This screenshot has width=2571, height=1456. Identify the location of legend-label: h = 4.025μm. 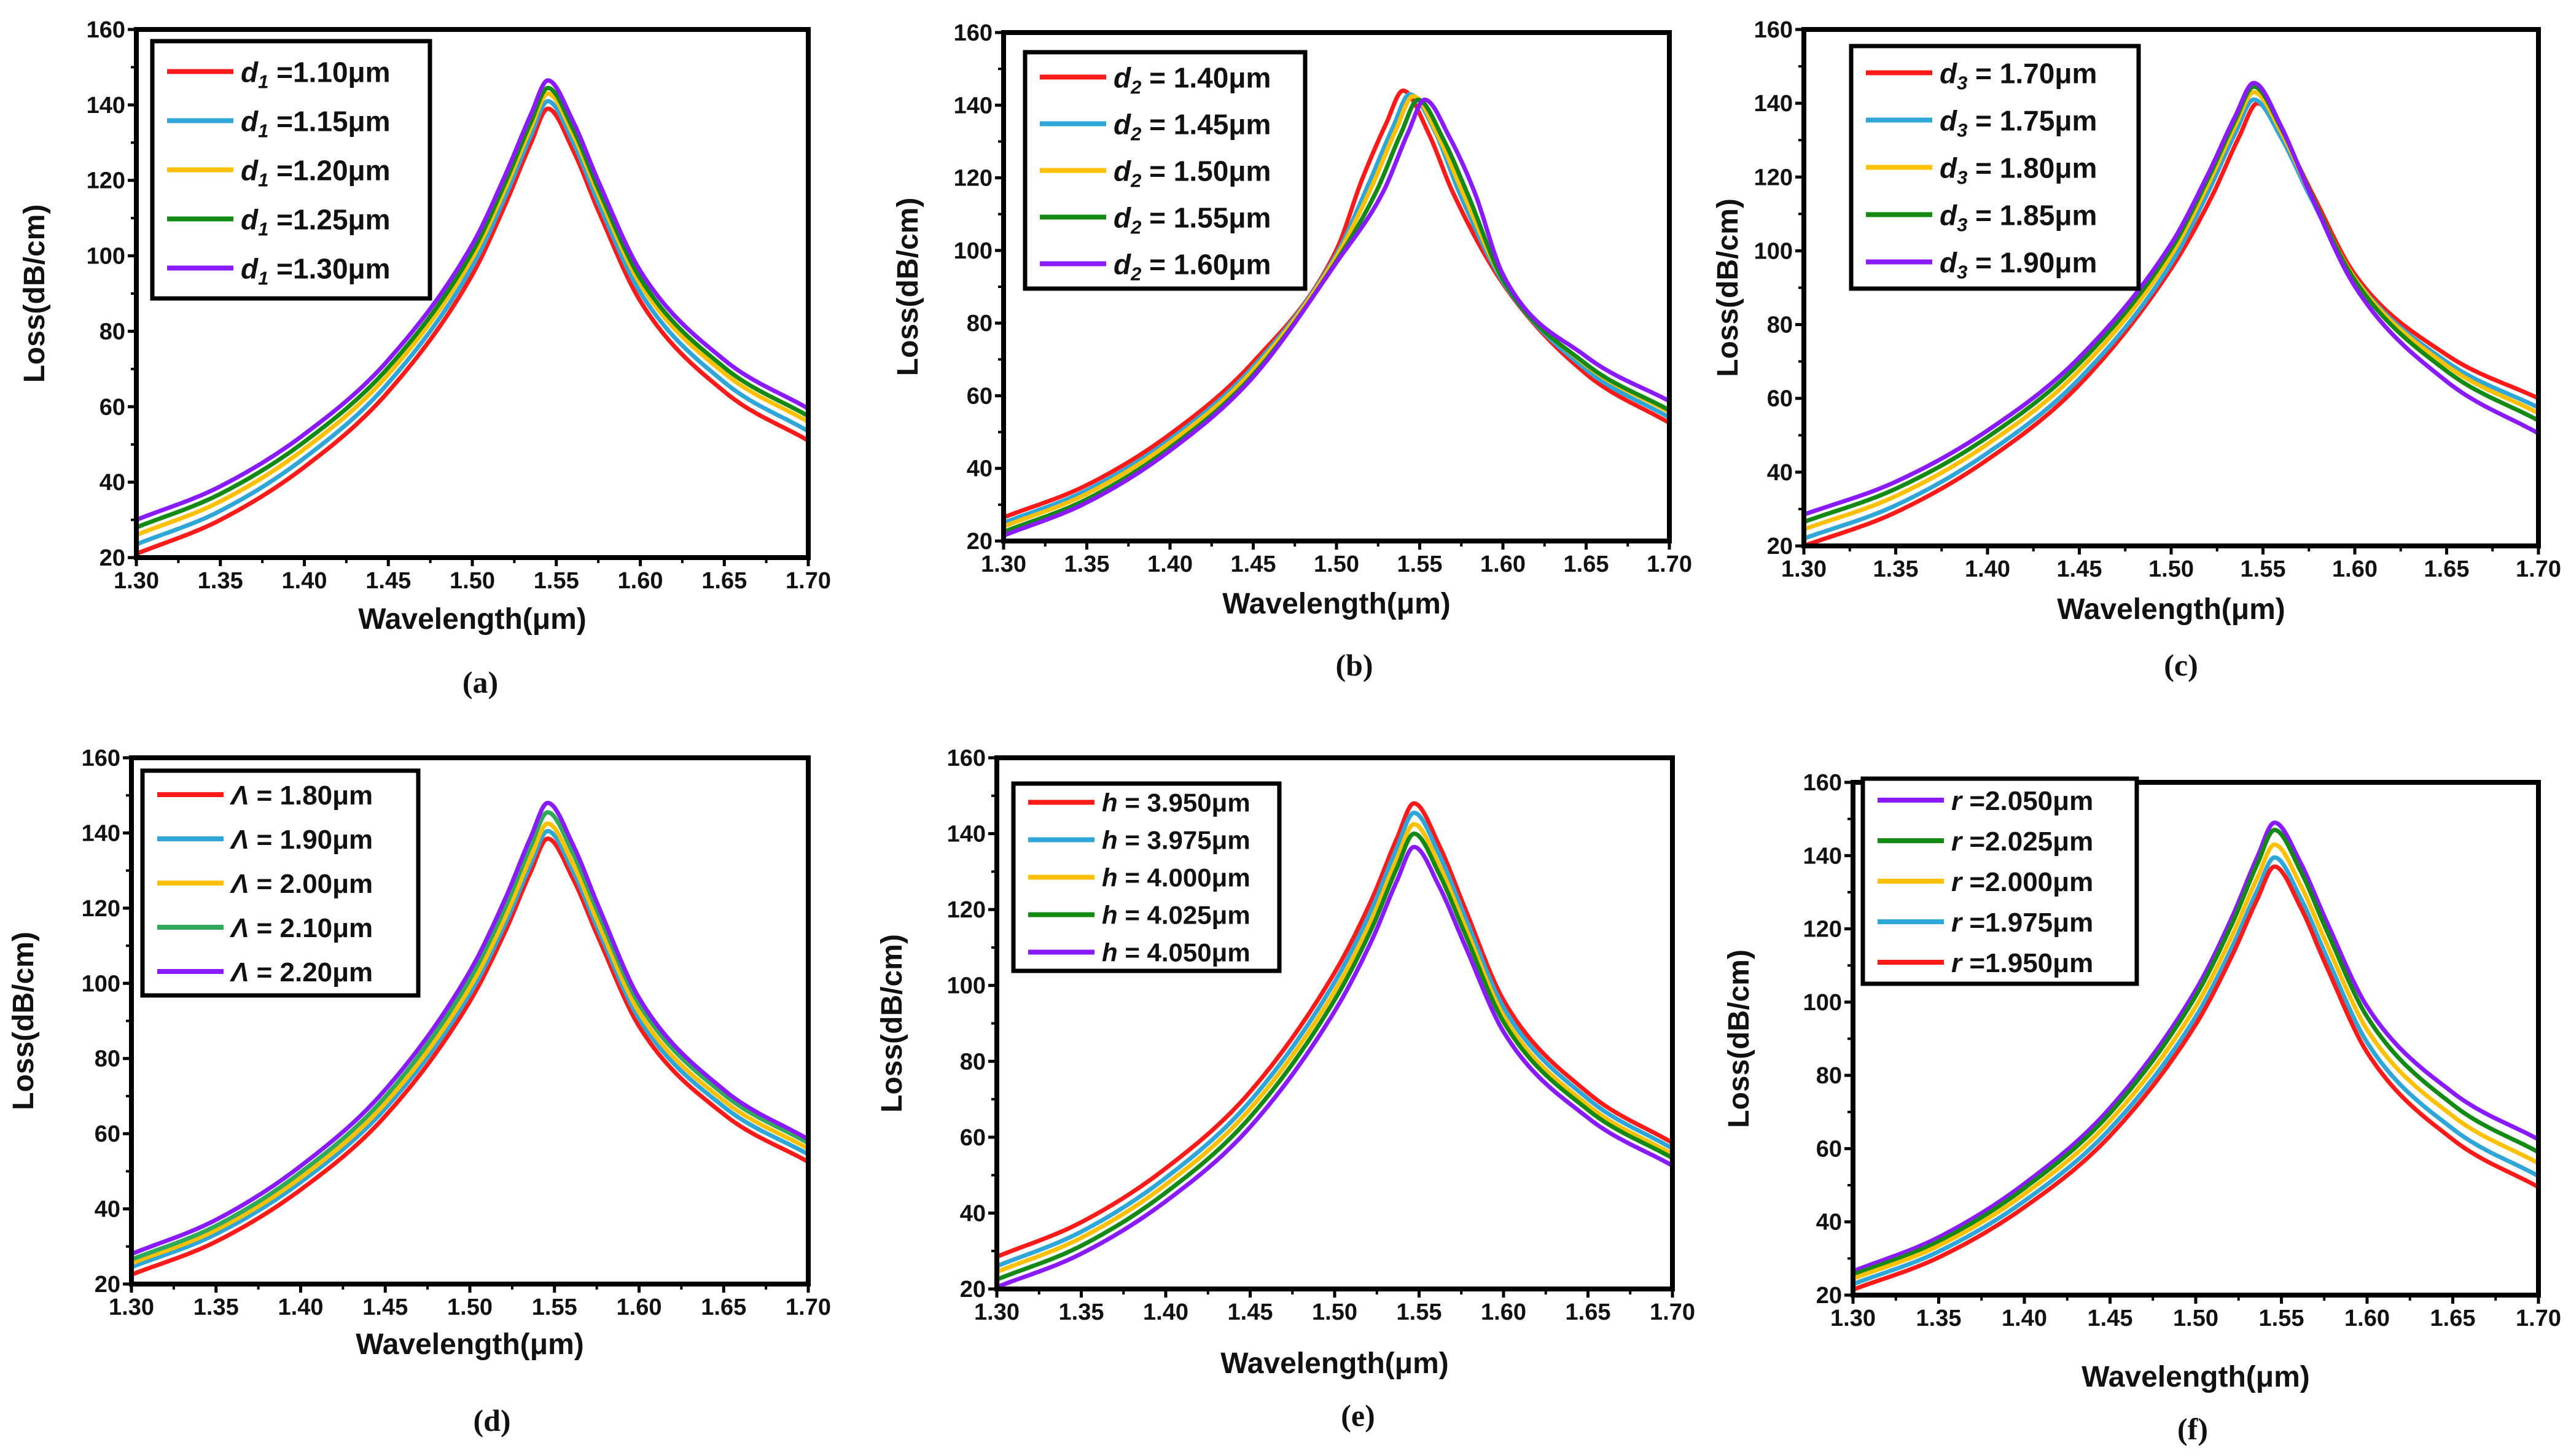
(1176, 915).